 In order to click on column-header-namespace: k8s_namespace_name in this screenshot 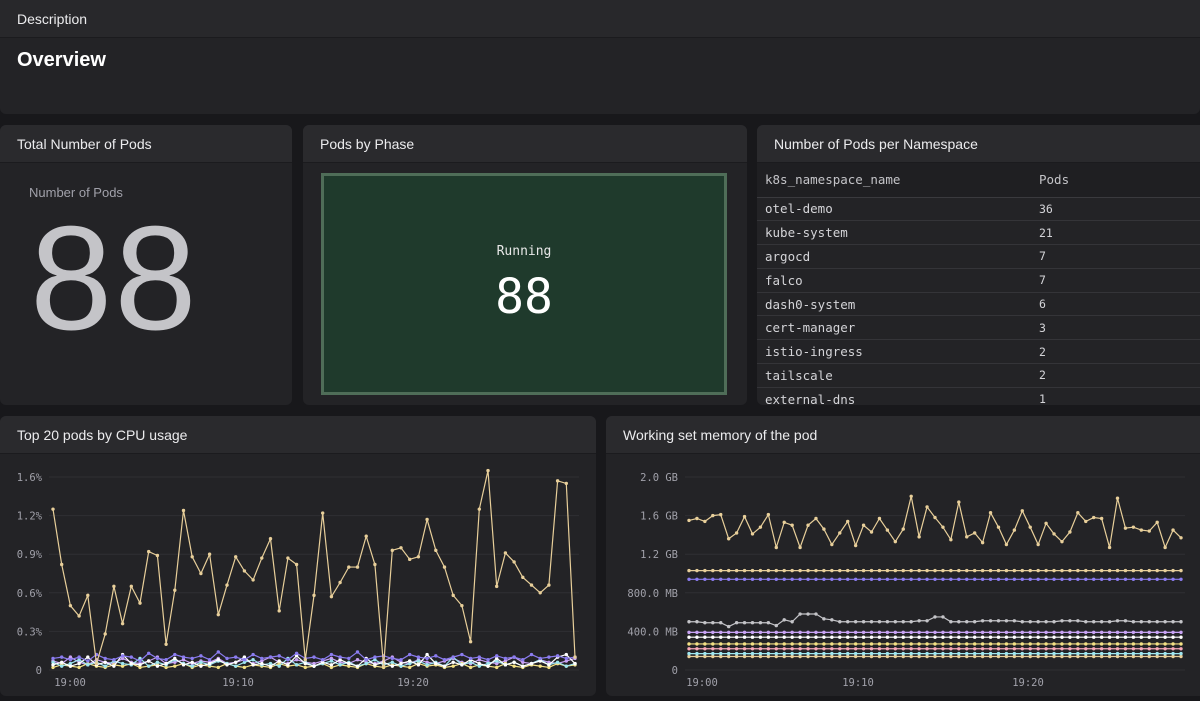, I will do `click(898, 180)`.